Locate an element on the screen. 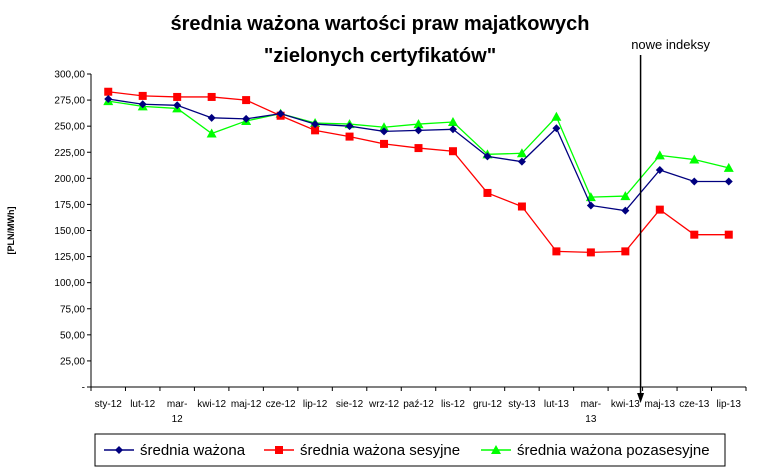 Image resolution: width=760 pixels, height=469 pixels. x-tick-label-line: 12 is located at coordinates (178, 419).